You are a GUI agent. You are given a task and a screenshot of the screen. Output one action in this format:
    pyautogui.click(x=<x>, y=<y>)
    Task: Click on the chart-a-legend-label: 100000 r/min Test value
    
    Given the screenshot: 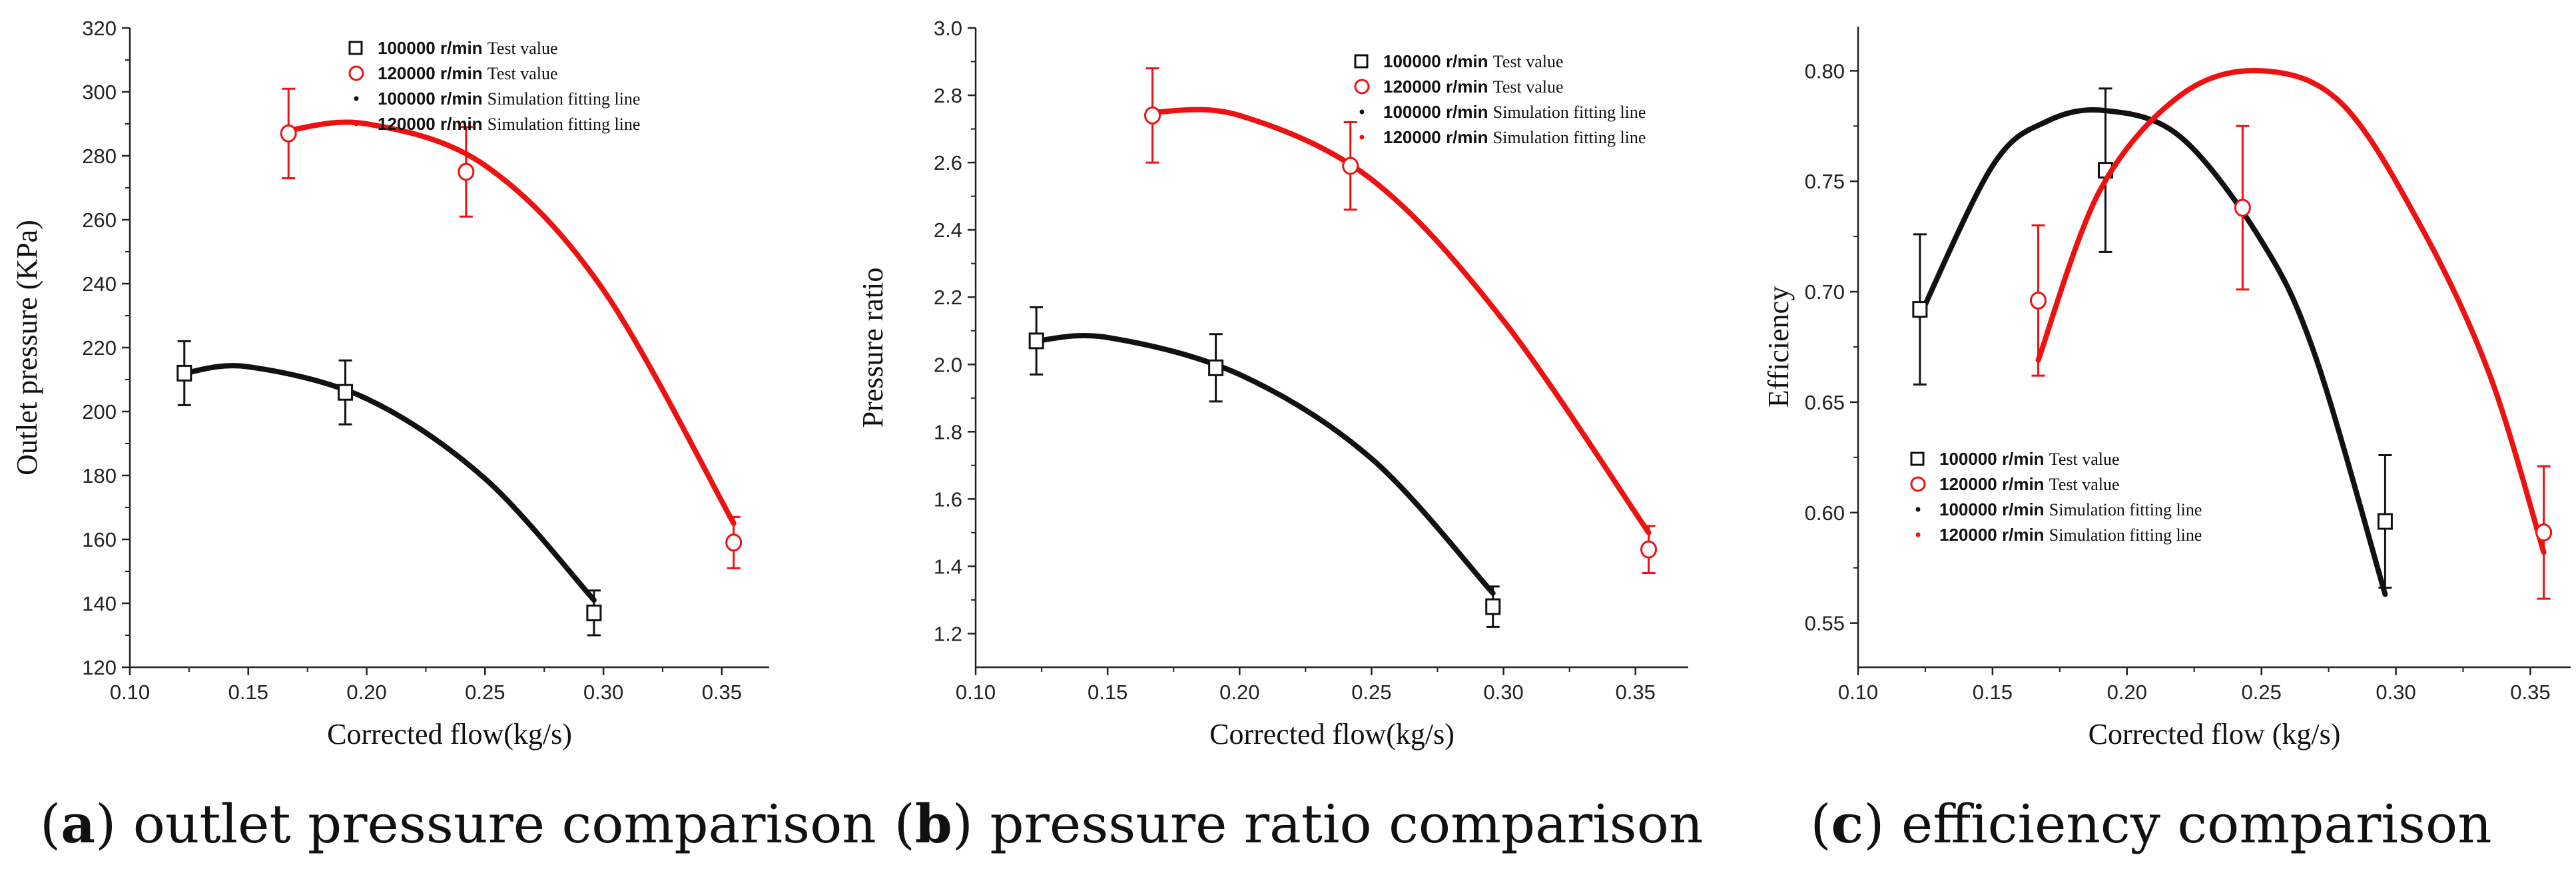 What is the action you would take?
    pyautogui.click(x=468, y=48)
    